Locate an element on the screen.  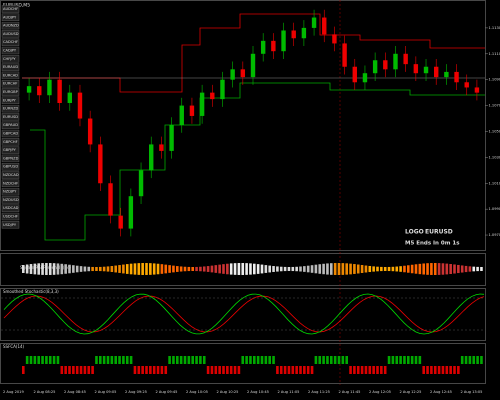
symbol-label: NZDCAD is located at coordinates (11, 175).